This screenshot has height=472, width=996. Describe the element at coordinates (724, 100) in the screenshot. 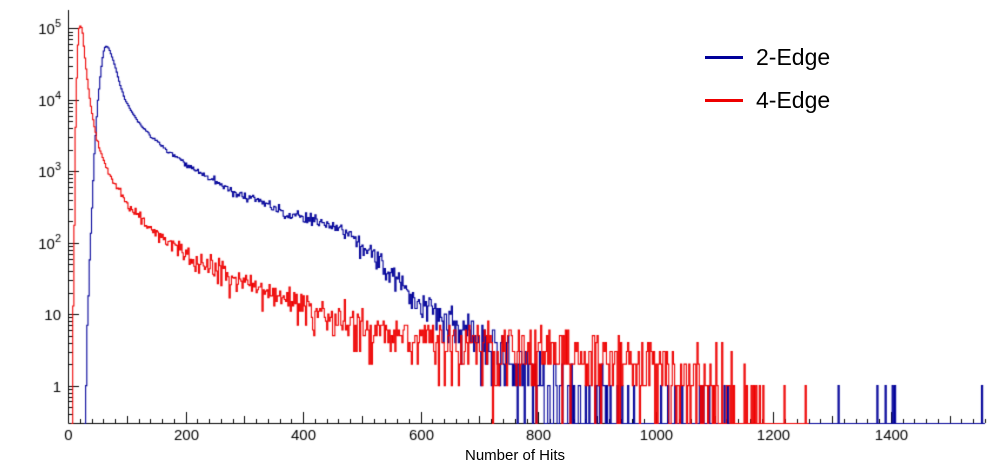

I see `legend-line-4edge-icon` at that location.